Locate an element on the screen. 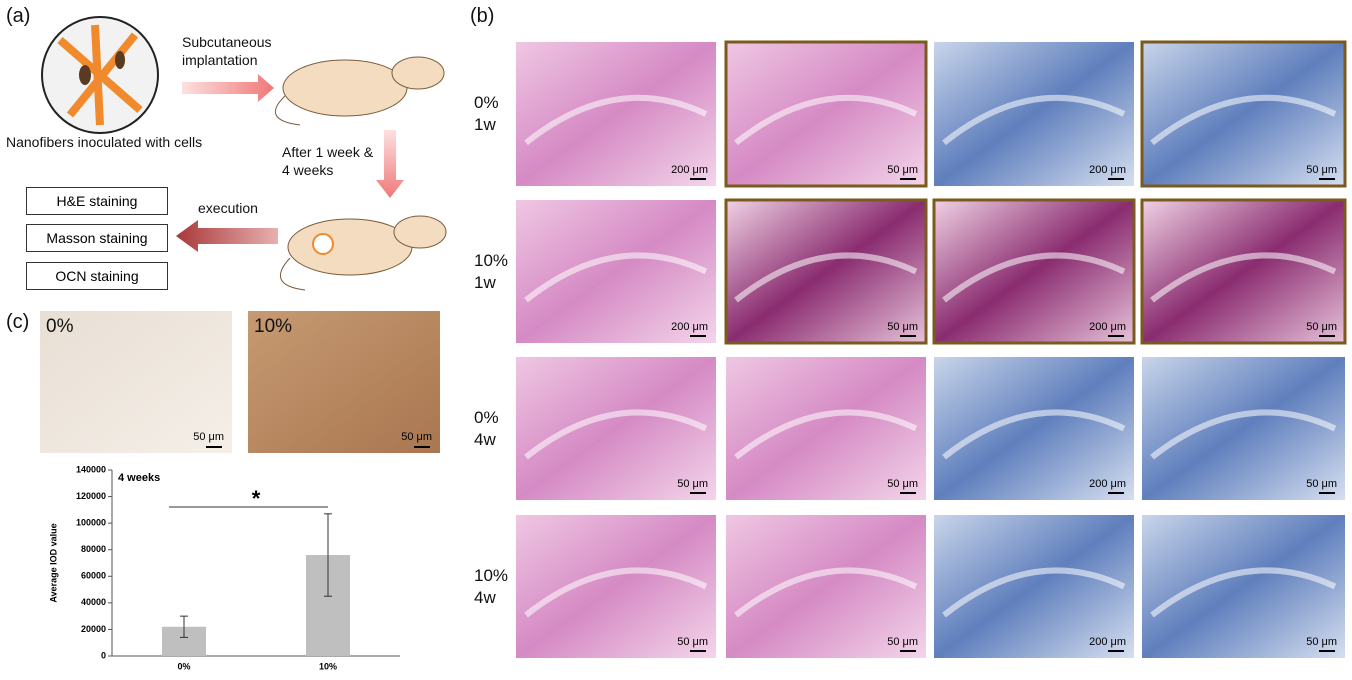 The height and width of the screenshot is (680, 1352). panel-label: (b) is located at coordinates (482, 16).